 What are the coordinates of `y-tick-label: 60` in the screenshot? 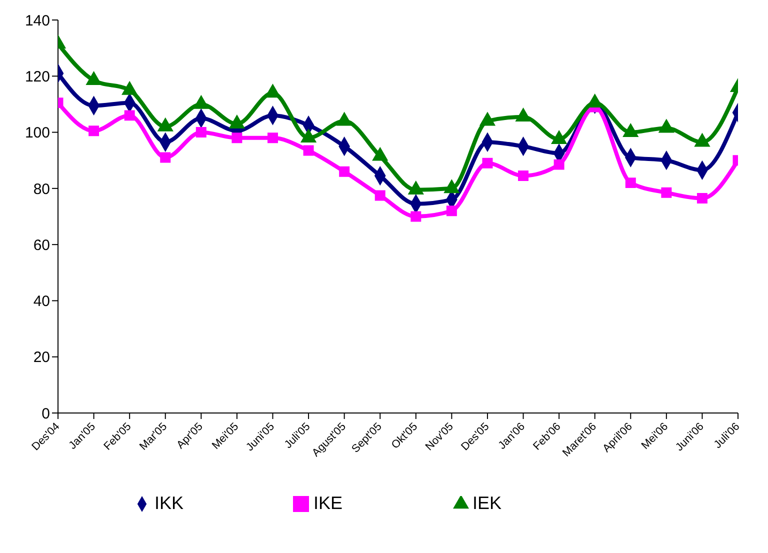 It's located at (41, 245).